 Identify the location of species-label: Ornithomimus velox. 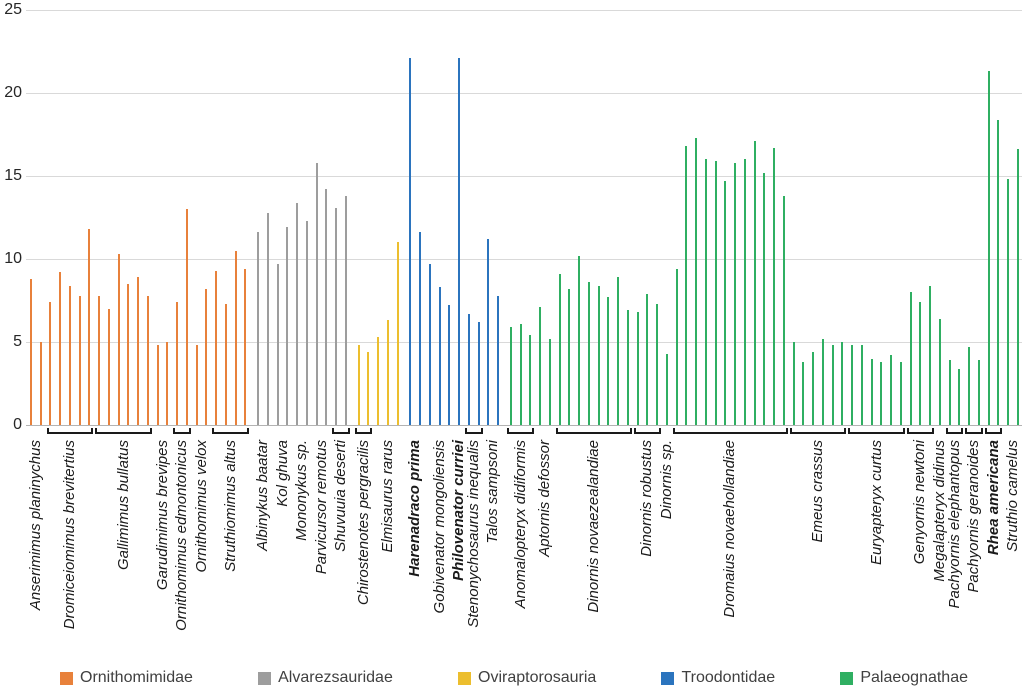
(201, 506).